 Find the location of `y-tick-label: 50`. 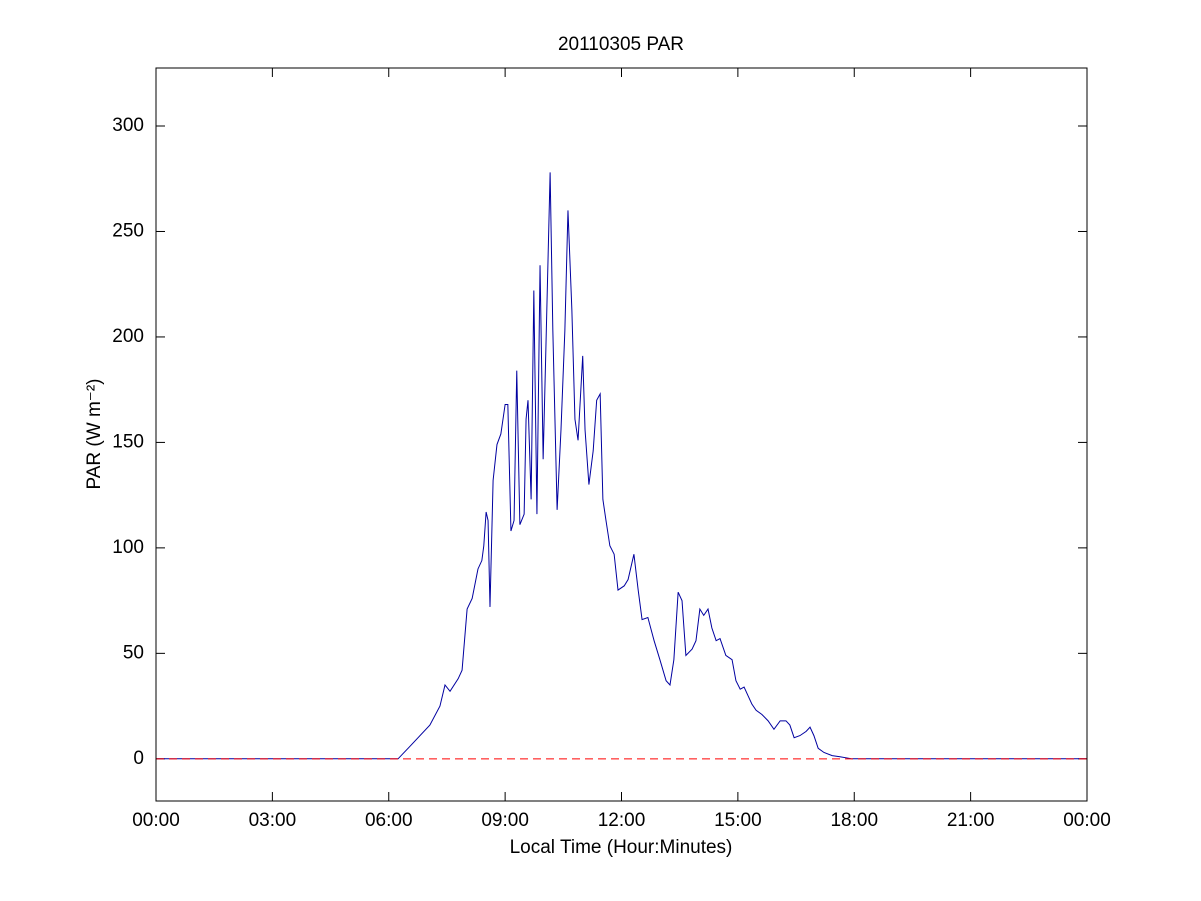

y-tick-label: 50 is located at coordinates (133, 652).